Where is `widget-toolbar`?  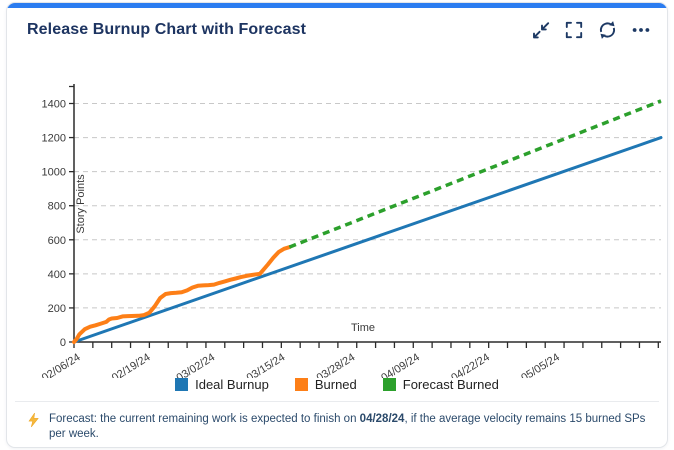 widget-toolbar is located at coordinates (591, 30).